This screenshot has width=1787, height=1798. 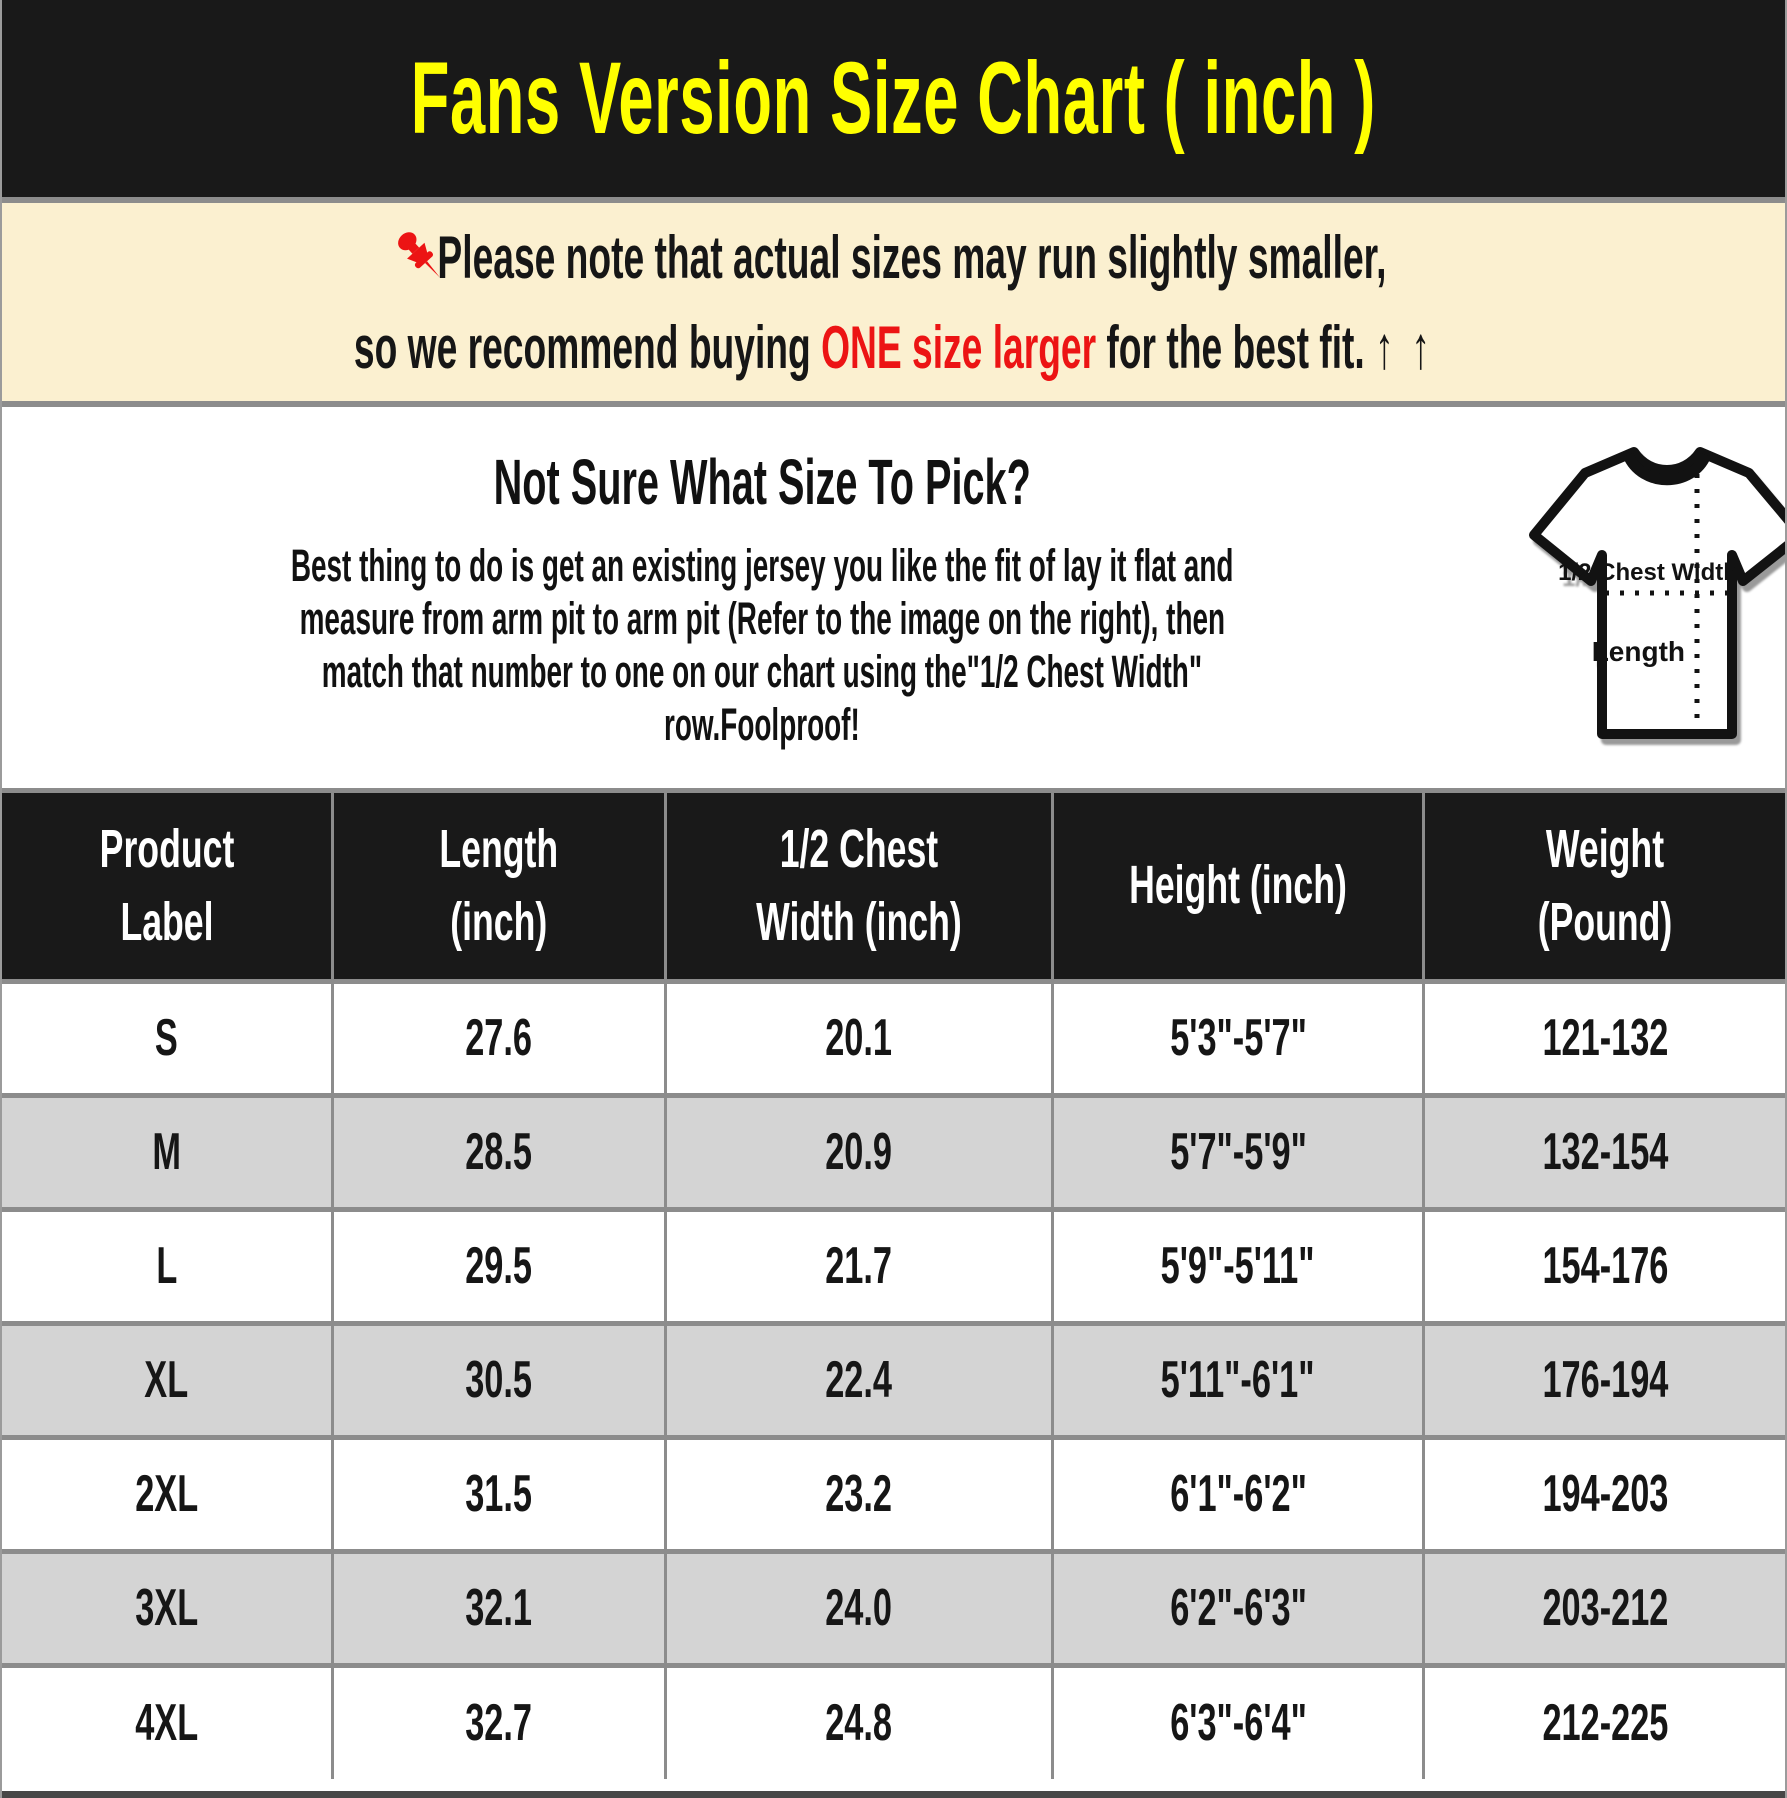 I want to click on cell-height: 6'2"-6'3", so click(x=1238, y=1608).